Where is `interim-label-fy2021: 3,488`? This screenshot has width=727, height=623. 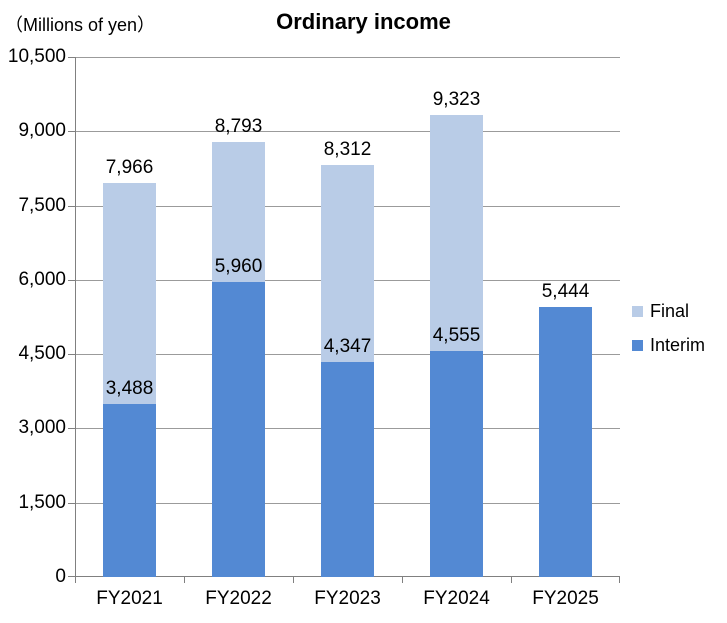 interim-label-fy2021: 3,488 is located at coordinates (129, 389).